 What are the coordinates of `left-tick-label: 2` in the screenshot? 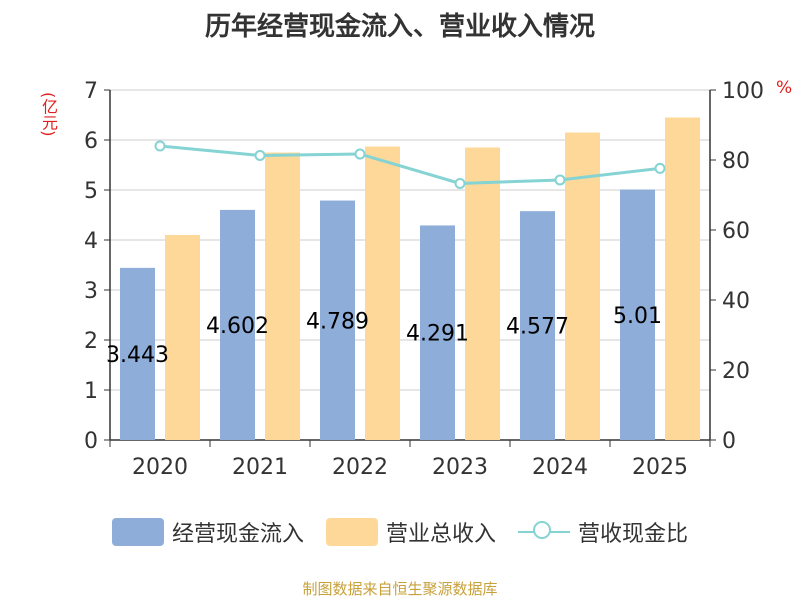 It's located at (91, 341).